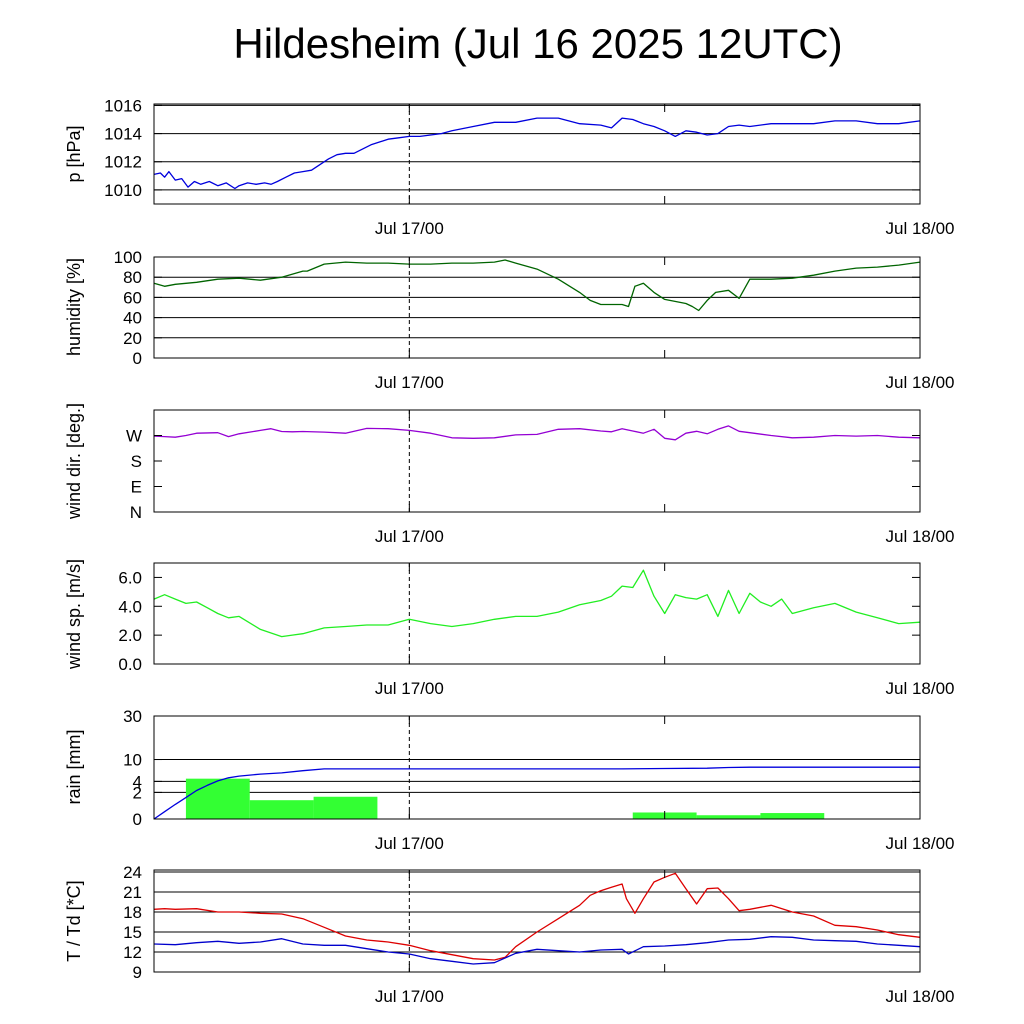 This screenshot has height=1024, width=1024. What do you see at coordinates (74, 920) in the screenshot?
I see `y-axis-label: T / Td [*C]` at bounding box center [74, 920].